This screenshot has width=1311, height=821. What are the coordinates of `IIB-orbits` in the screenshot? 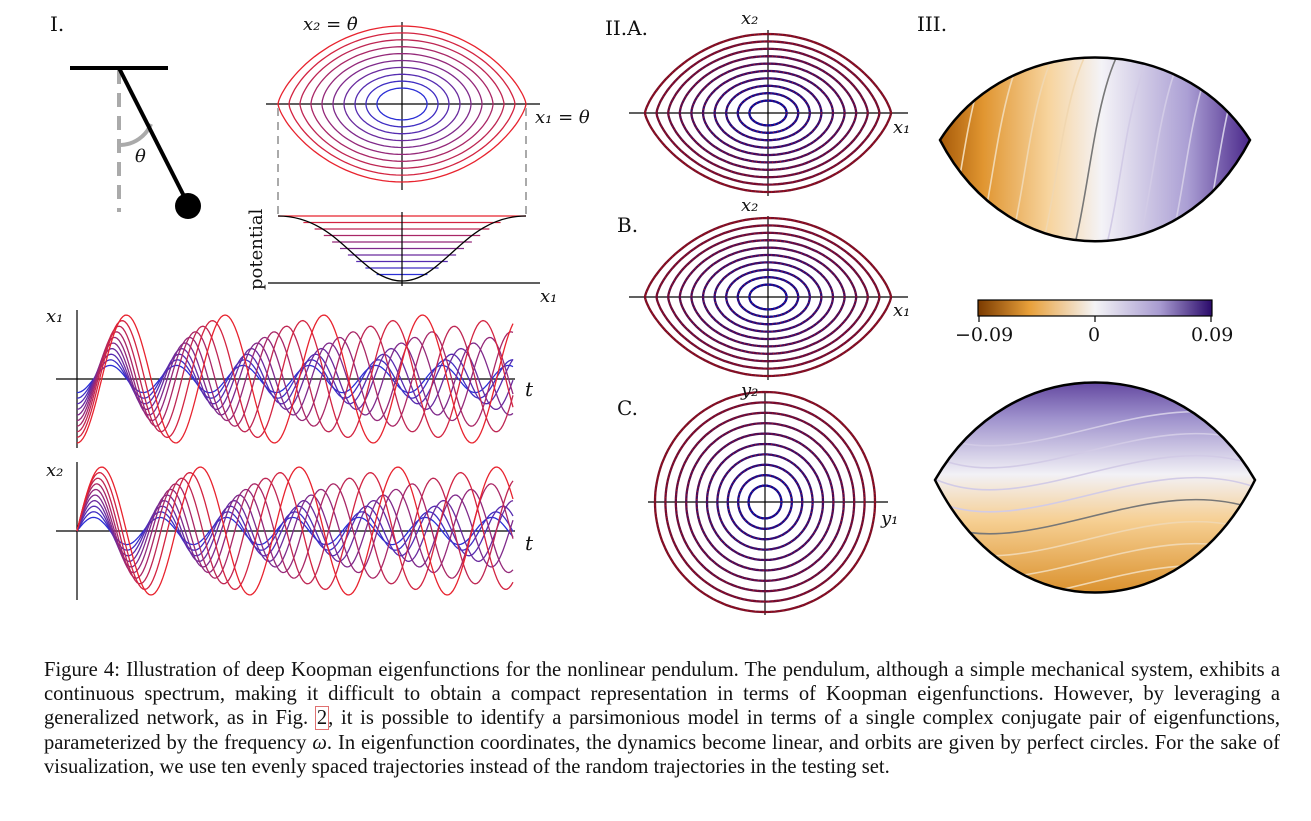 It's located at (768, 297).